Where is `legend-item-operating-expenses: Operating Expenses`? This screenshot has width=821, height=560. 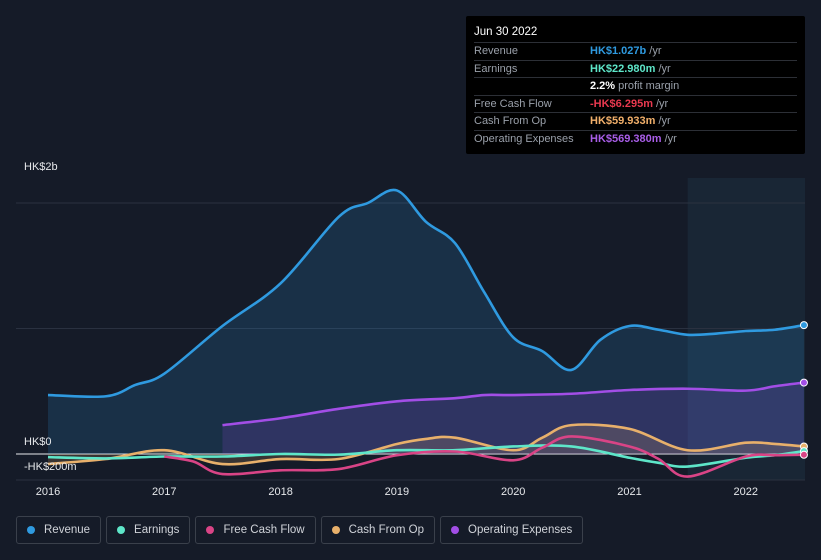
legend-item-operating-expenses: Operating Expenses is located at coordinates (512, 530).